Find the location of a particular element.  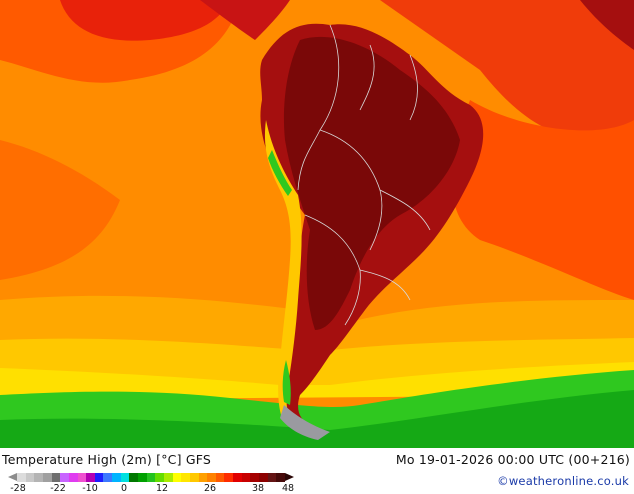

north-pacific-hot-band is located at coordinates (145, 20).